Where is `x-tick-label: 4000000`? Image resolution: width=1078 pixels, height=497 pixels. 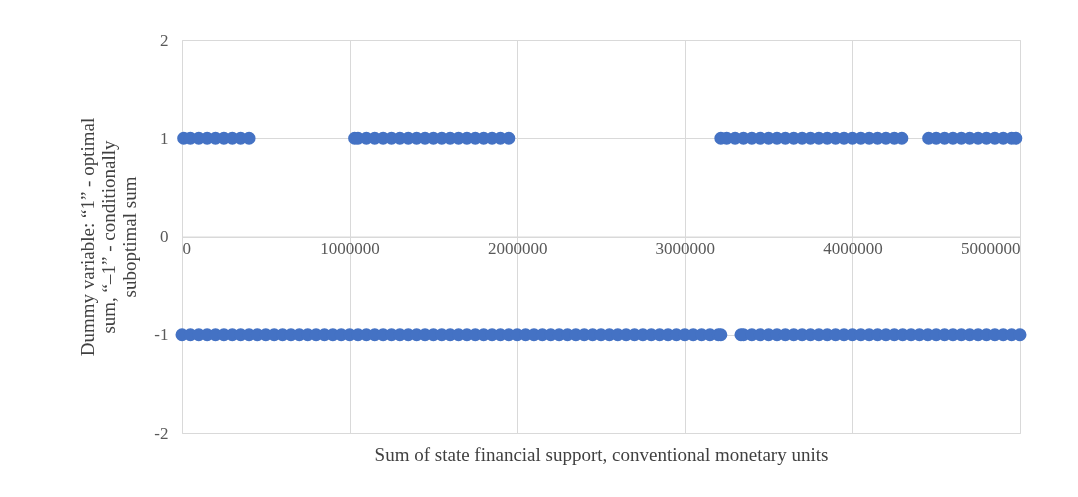
x-tick-label: 4000000 is located at coordinates (853, 248).